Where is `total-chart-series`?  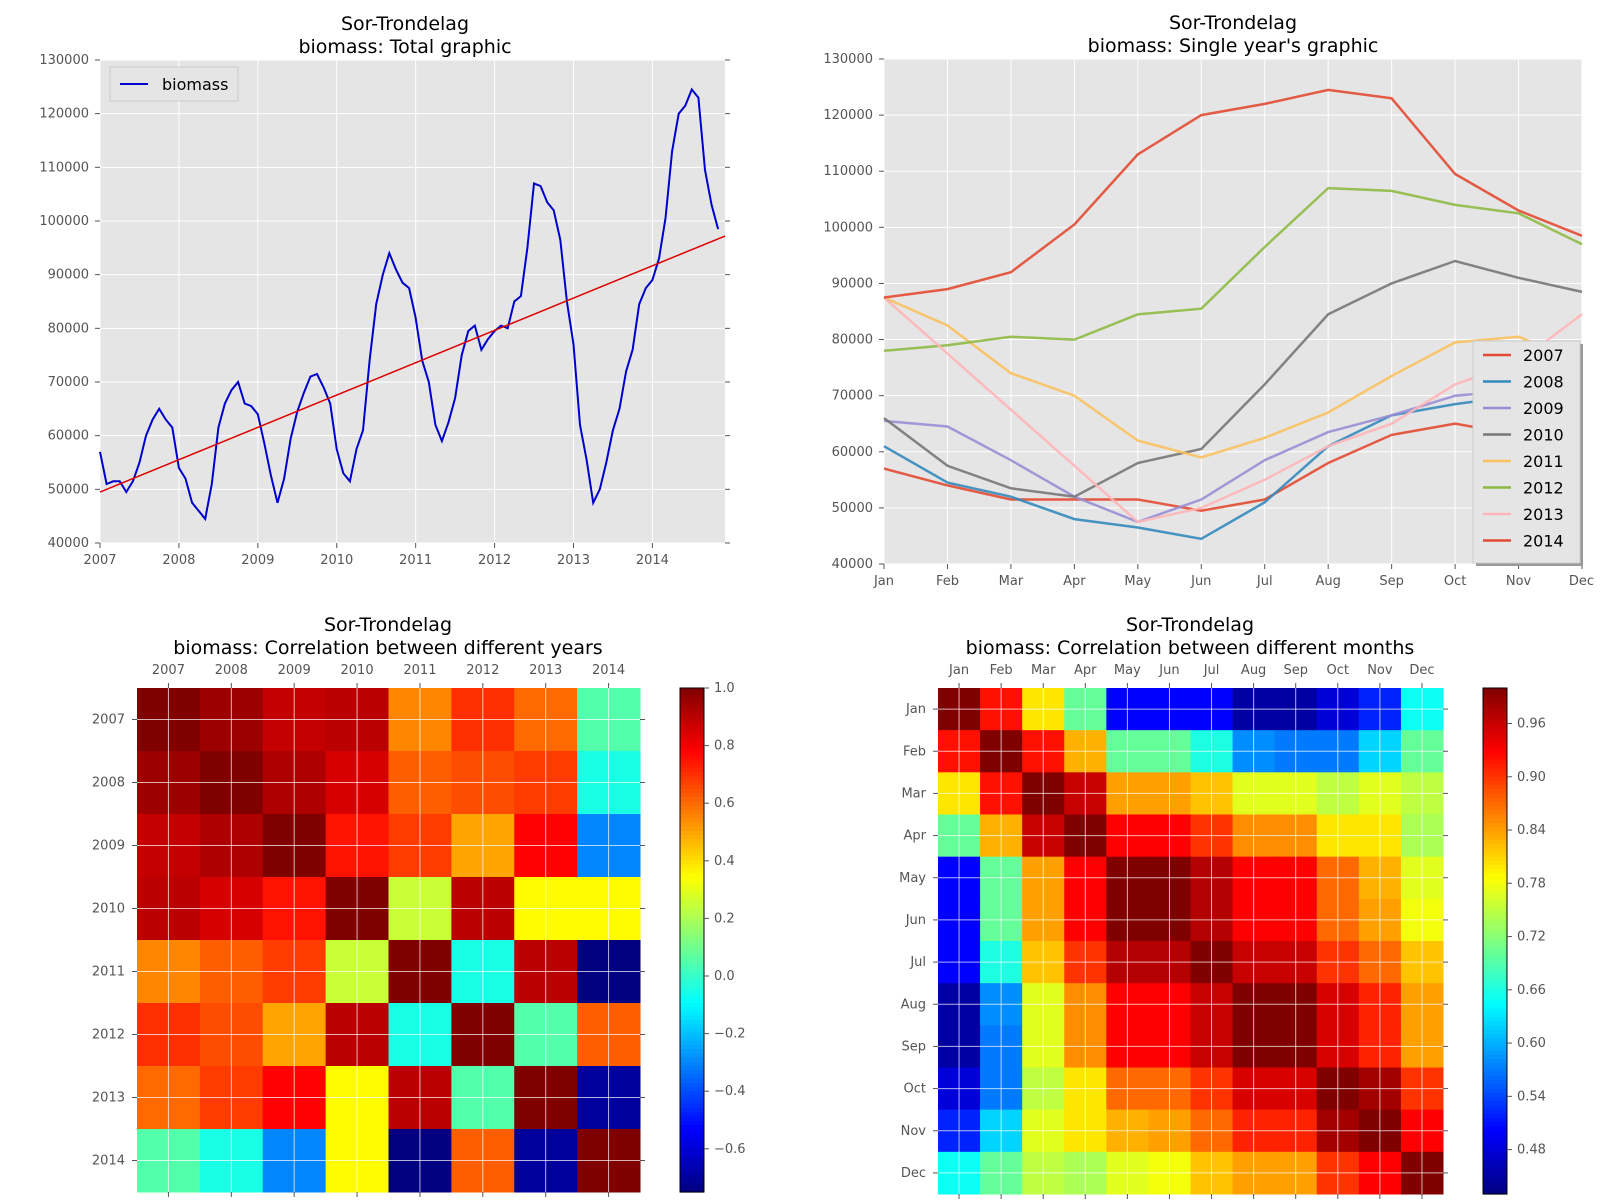 total-chart-series is located at coordinates (412, 304).